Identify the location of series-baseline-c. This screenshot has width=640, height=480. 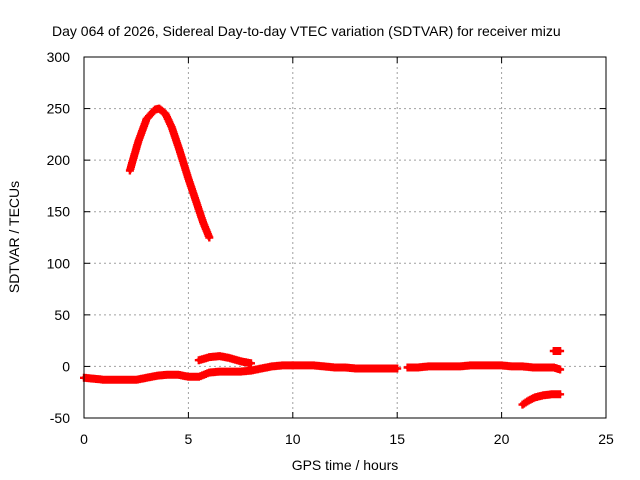
(484, 367).